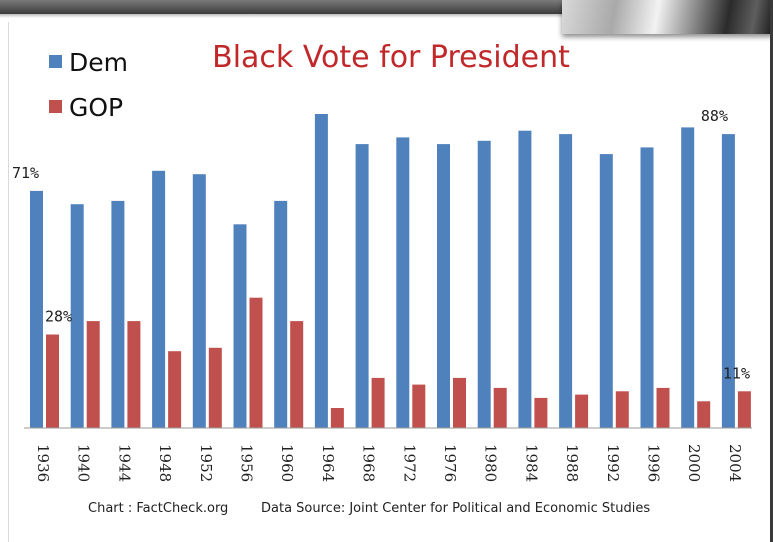 The height and width of the screenshot is (542, 773). Describe the element at coordinates (124, 463) in the screenshot. I see `x-tick-1944: 1944` at that location.